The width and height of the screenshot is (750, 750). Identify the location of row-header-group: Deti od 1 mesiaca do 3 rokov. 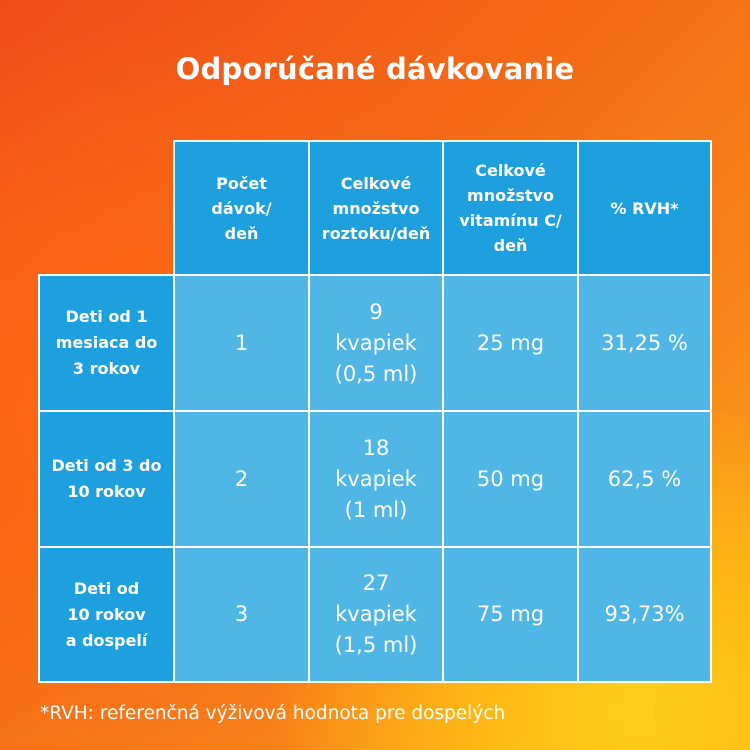
(106, 343).